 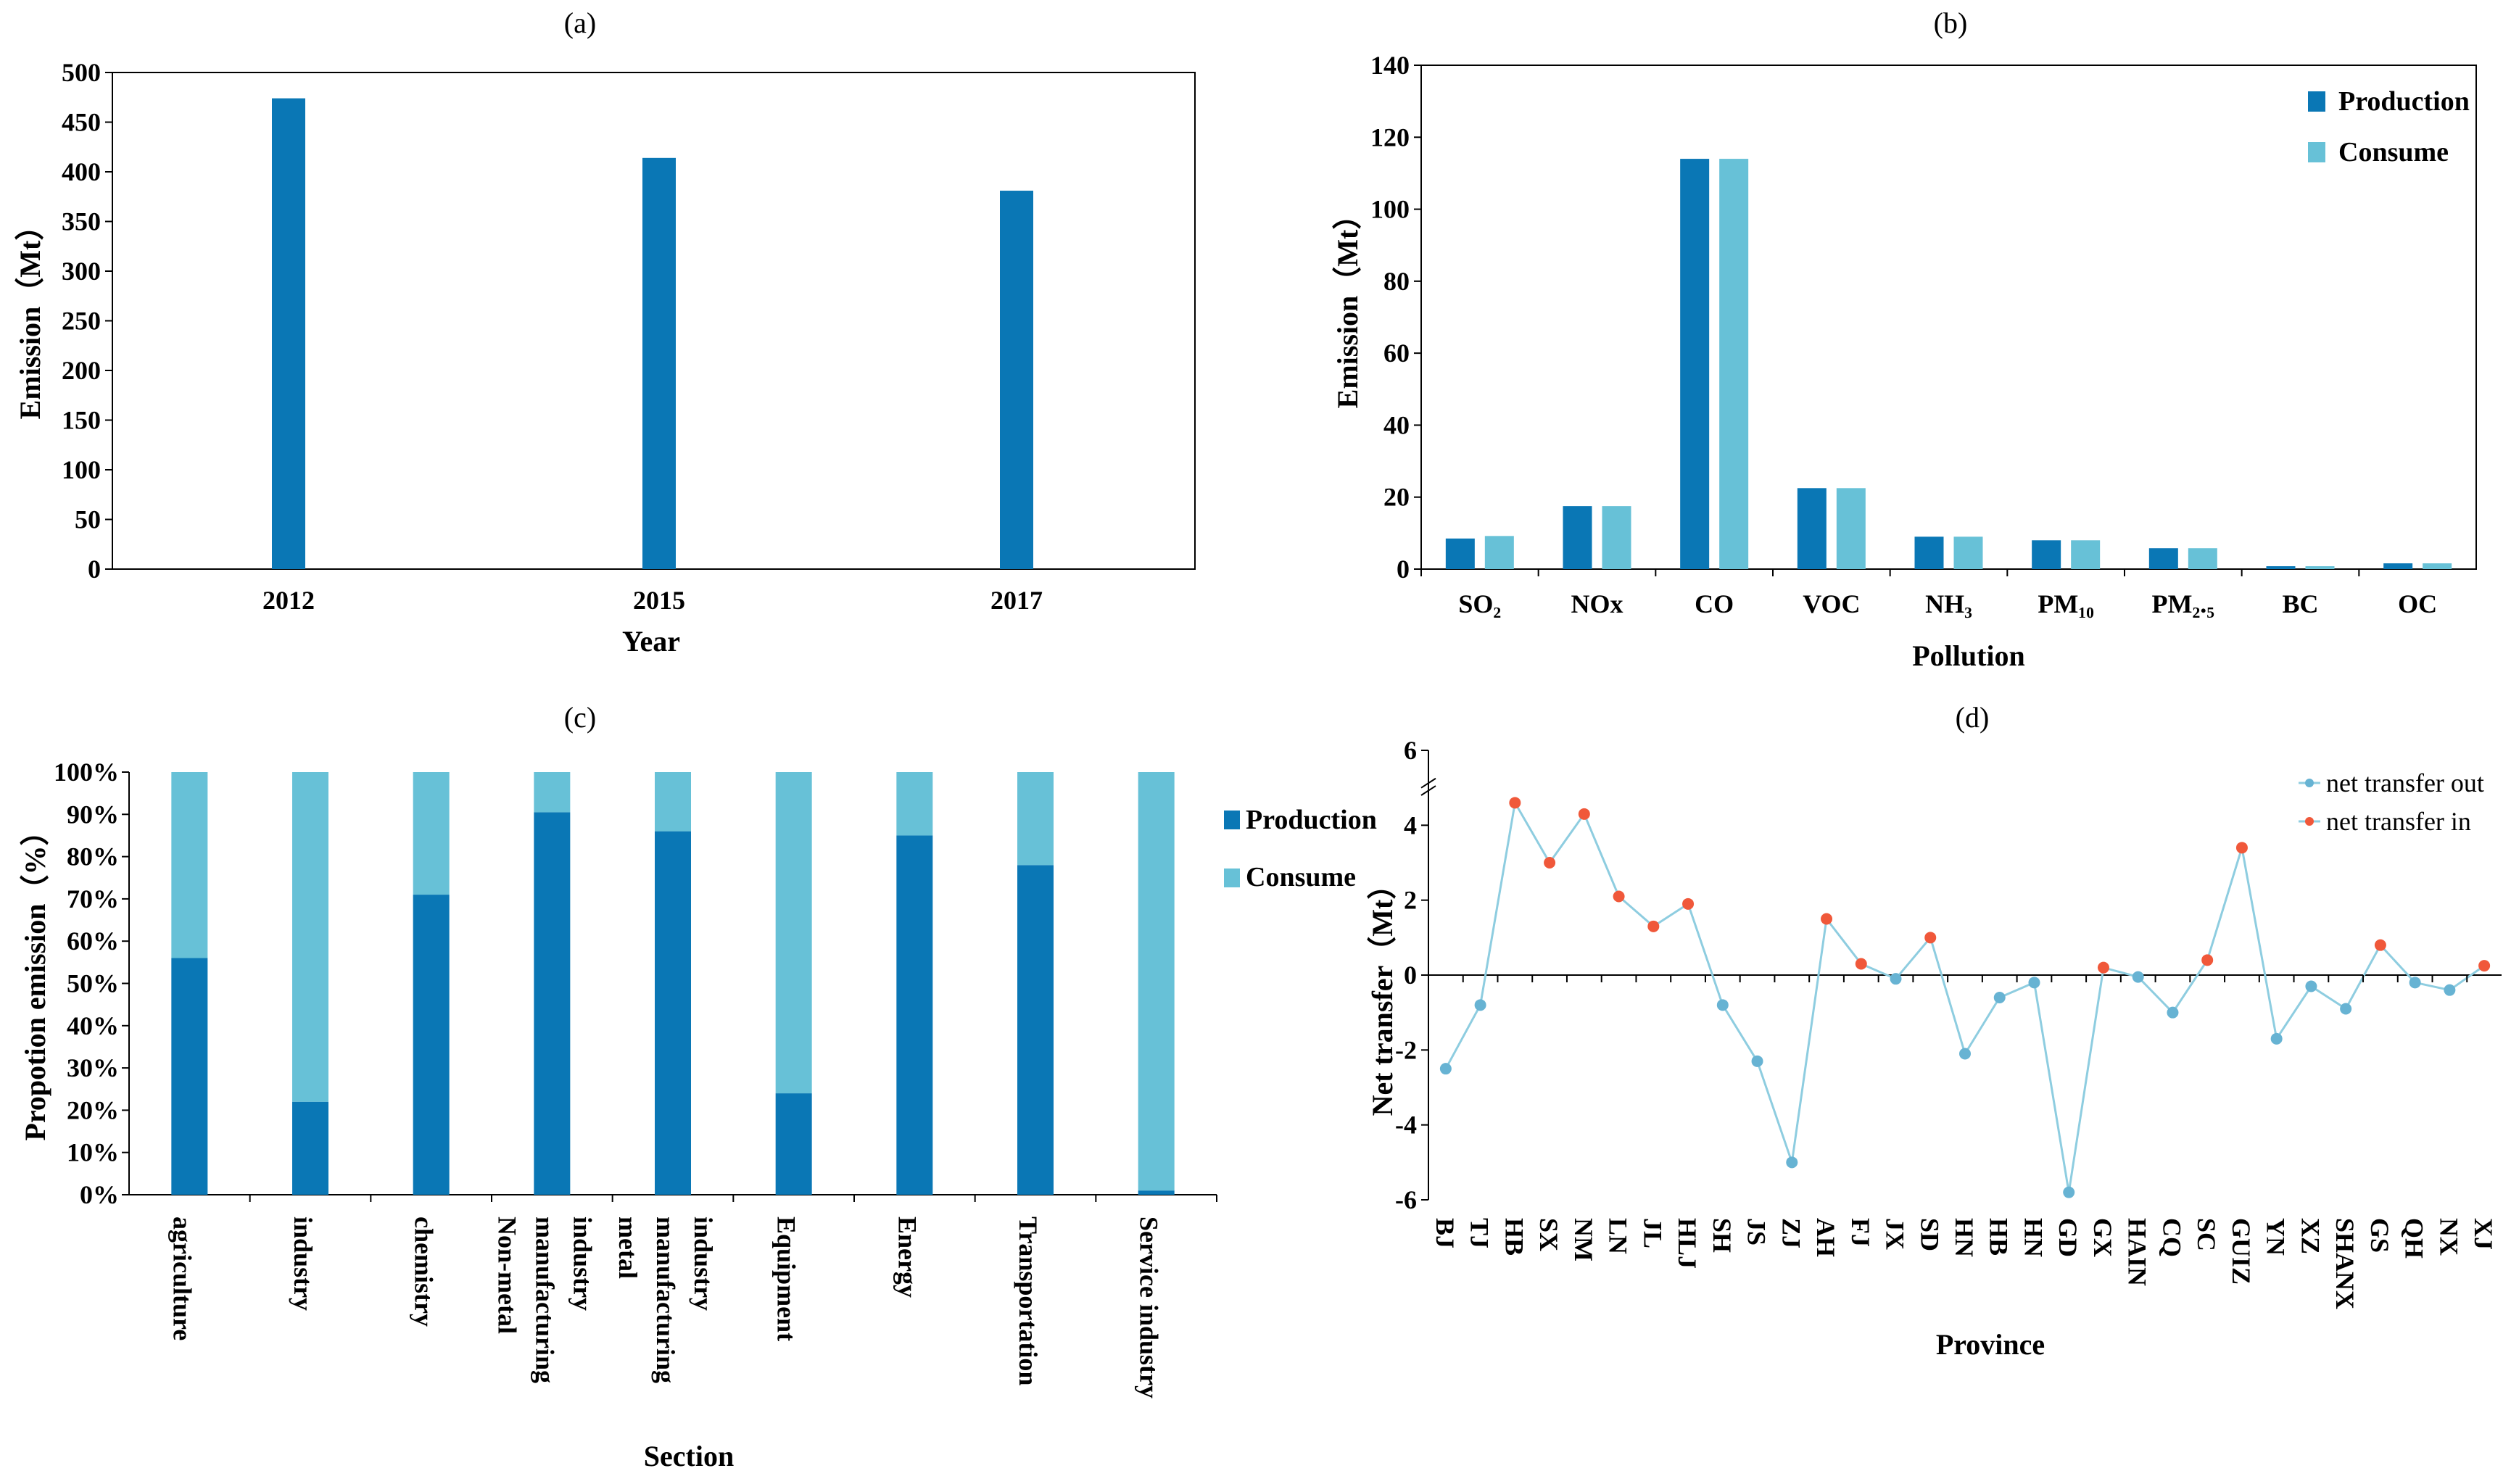 I want to click on c-ytick-label: 90%, so click(x=93, y=814).